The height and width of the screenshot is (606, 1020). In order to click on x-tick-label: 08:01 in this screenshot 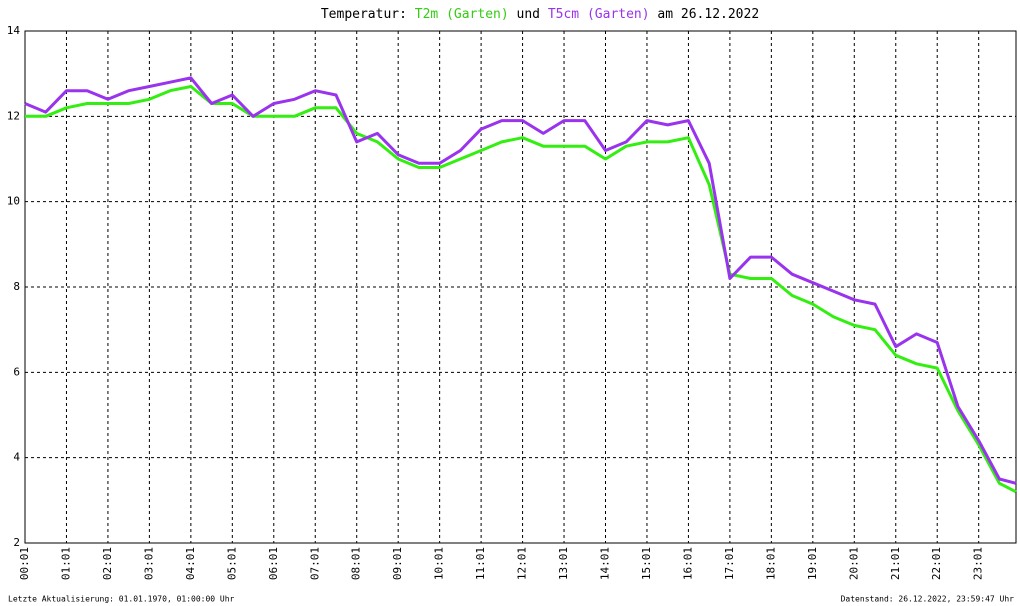, I will do `click(356, 563)`.